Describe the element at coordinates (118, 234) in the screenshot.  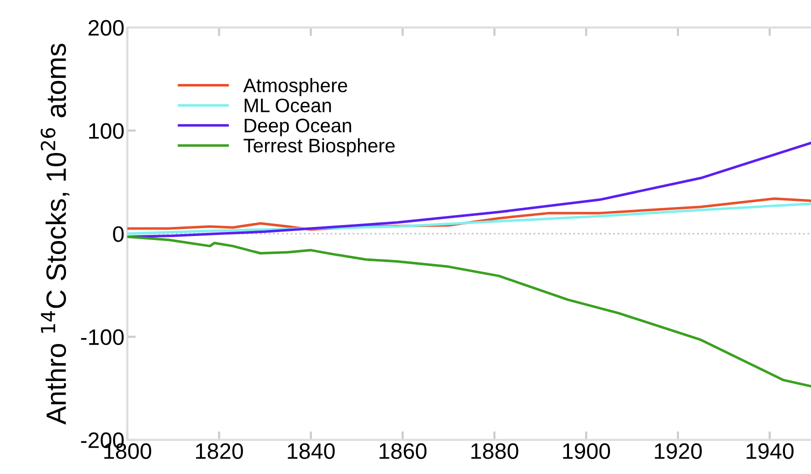
I see `y-tick-label: 0` at that location.